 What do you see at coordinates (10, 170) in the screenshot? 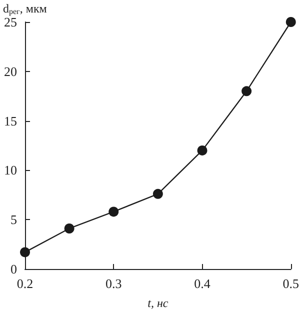
I see `y-tick-label: 10` at bounding box center [10, 170].